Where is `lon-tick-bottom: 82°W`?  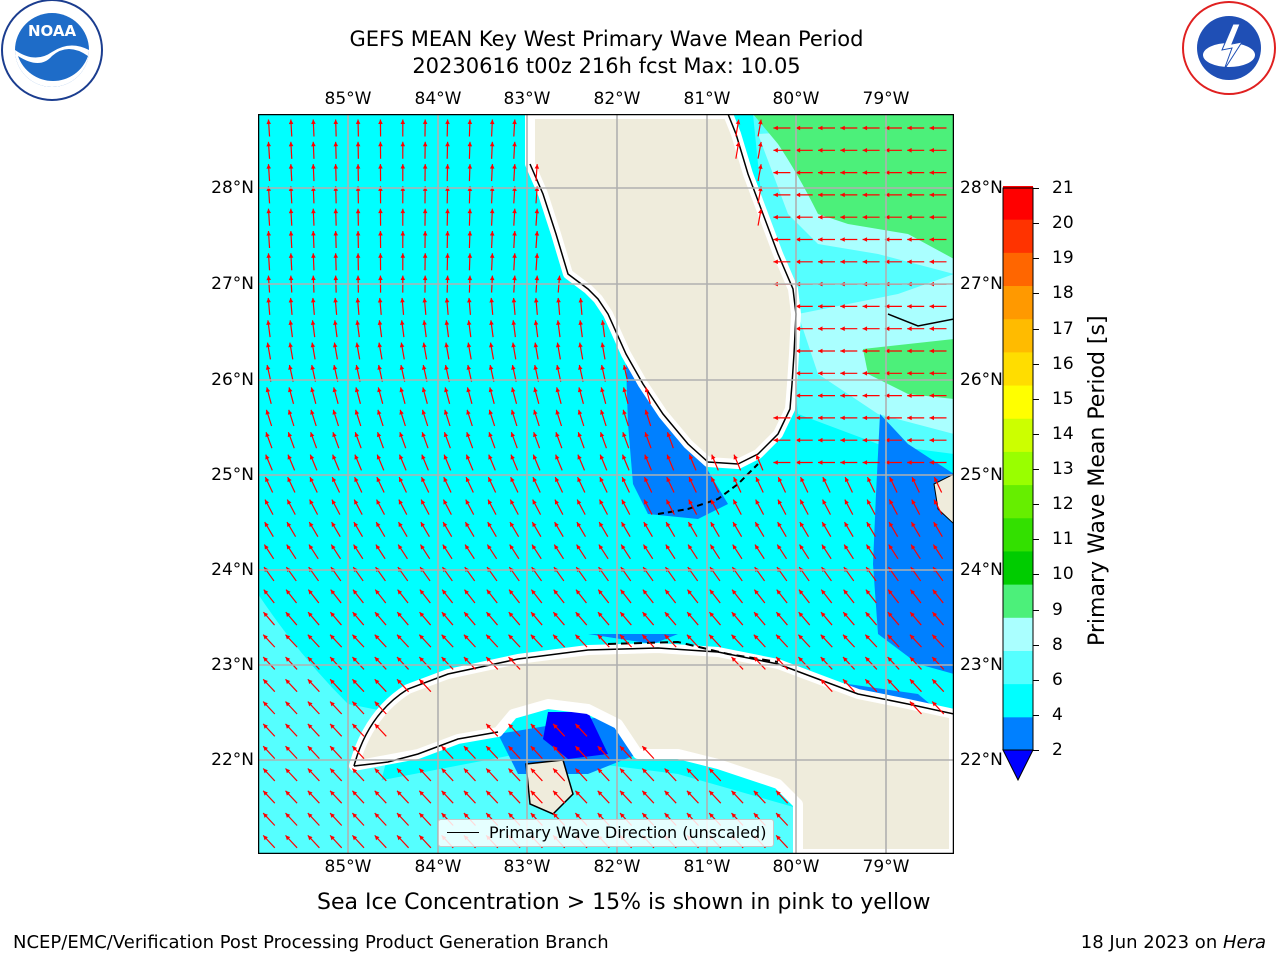 lon-tick-bottom: 82°W is located at coordinates (617, 867).